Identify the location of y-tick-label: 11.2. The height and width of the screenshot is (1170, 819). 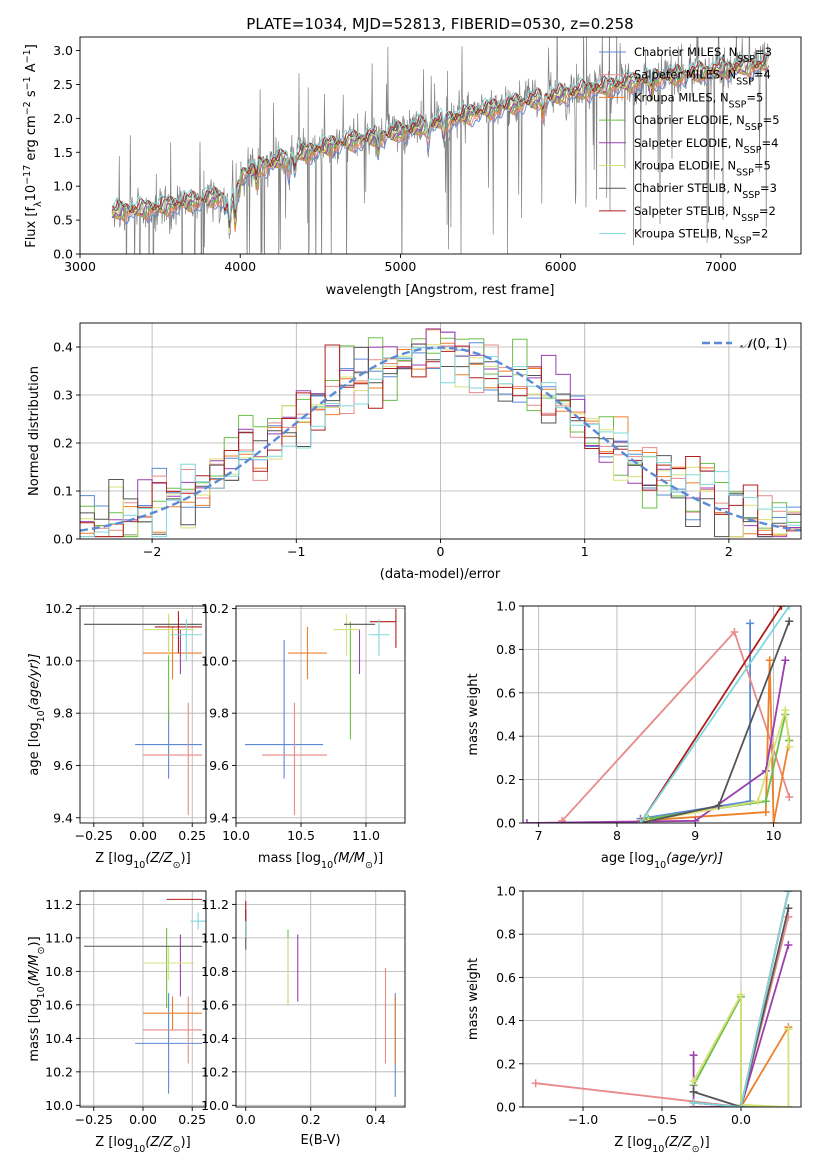
(215, 904).